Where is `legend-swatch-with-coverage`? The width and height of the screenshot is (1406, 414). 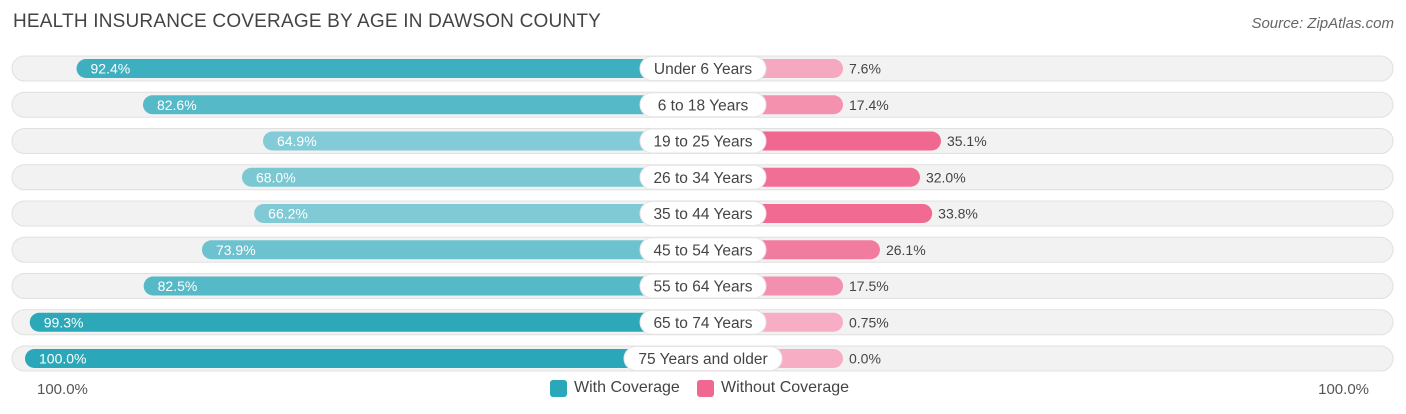
legend-swatch-with-coverage is located at coordinates (558, 388).